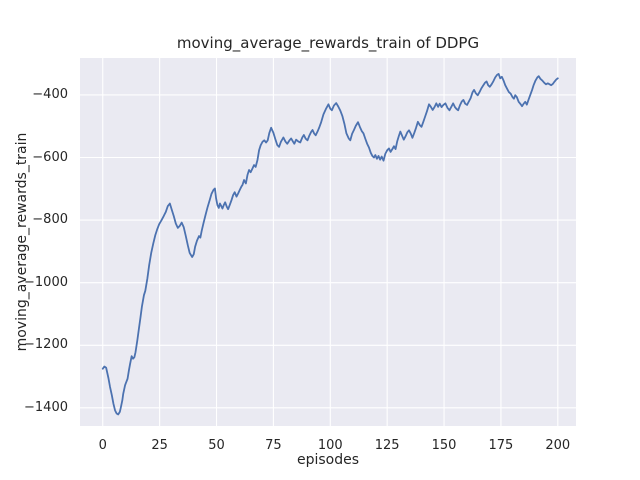 The height and width of the screenshot is (480, 640). What do you see at coordinates (330, 445) in the screenshot?
I see `x-tick-label: 100` at bounding box center [330, 445].